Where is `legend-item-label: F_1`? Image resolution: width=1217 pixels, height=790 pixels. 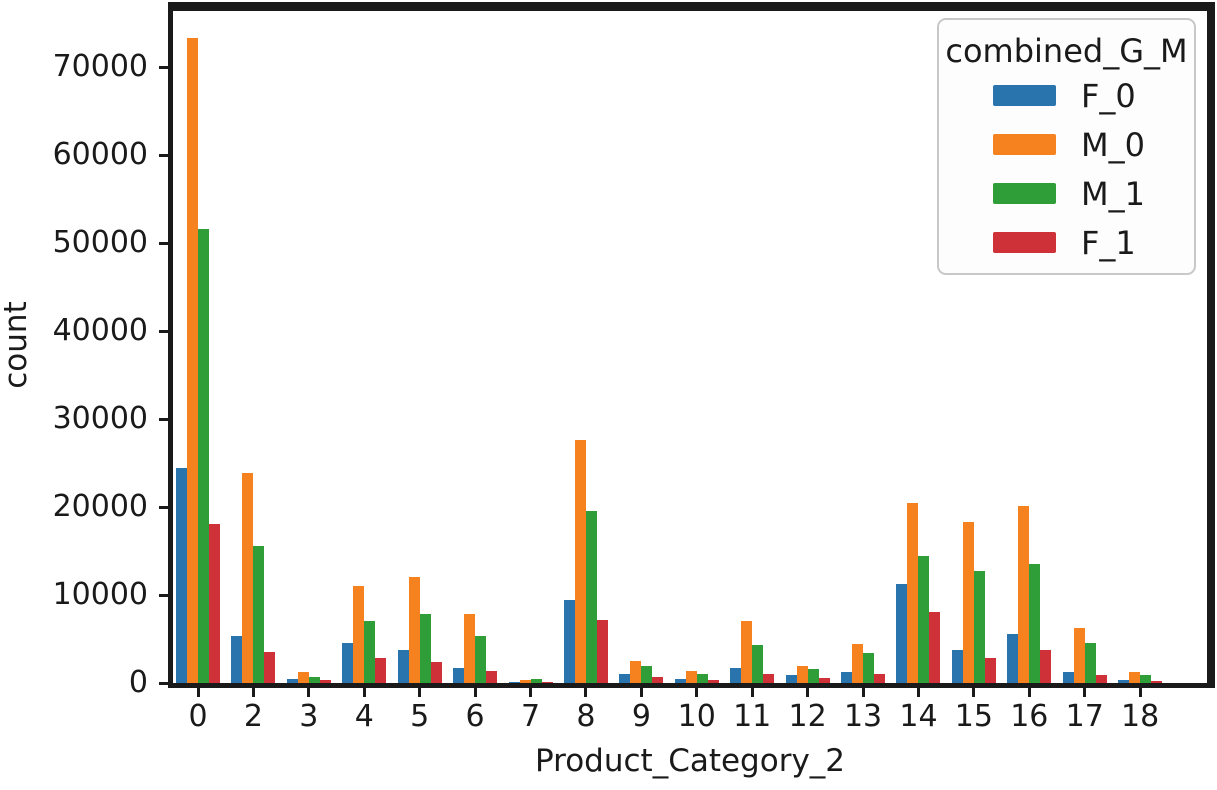
legend-item-label: F_1 is located at coordinates (1108, 242).